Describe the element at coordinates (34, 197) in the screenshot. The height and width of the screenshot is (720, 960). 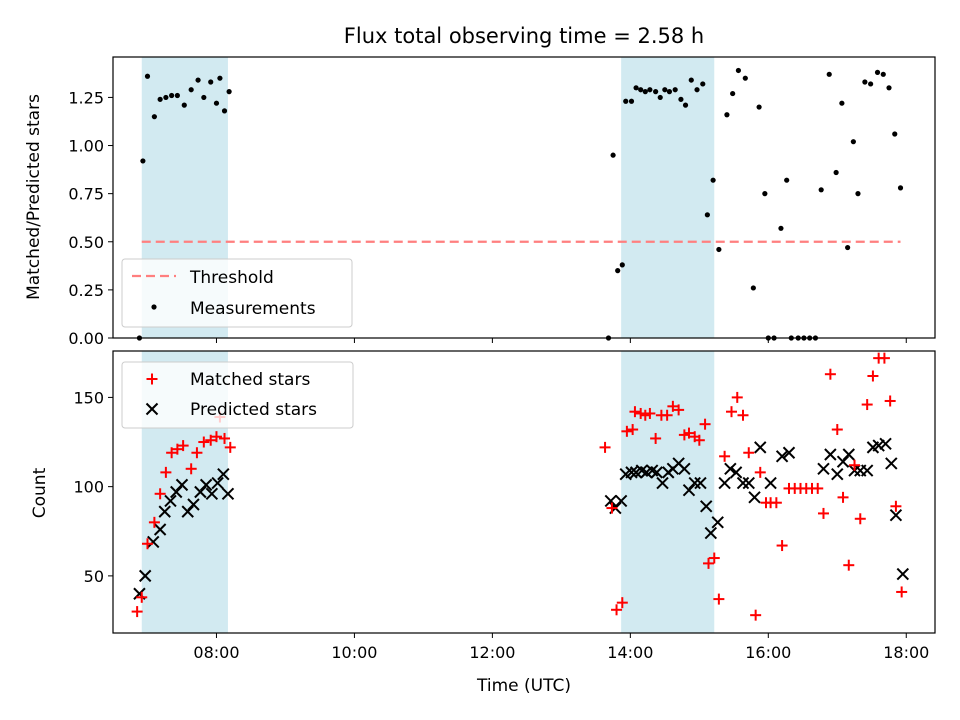
I see `top-y-axis-label: Matched/Predicted stars` at that location.